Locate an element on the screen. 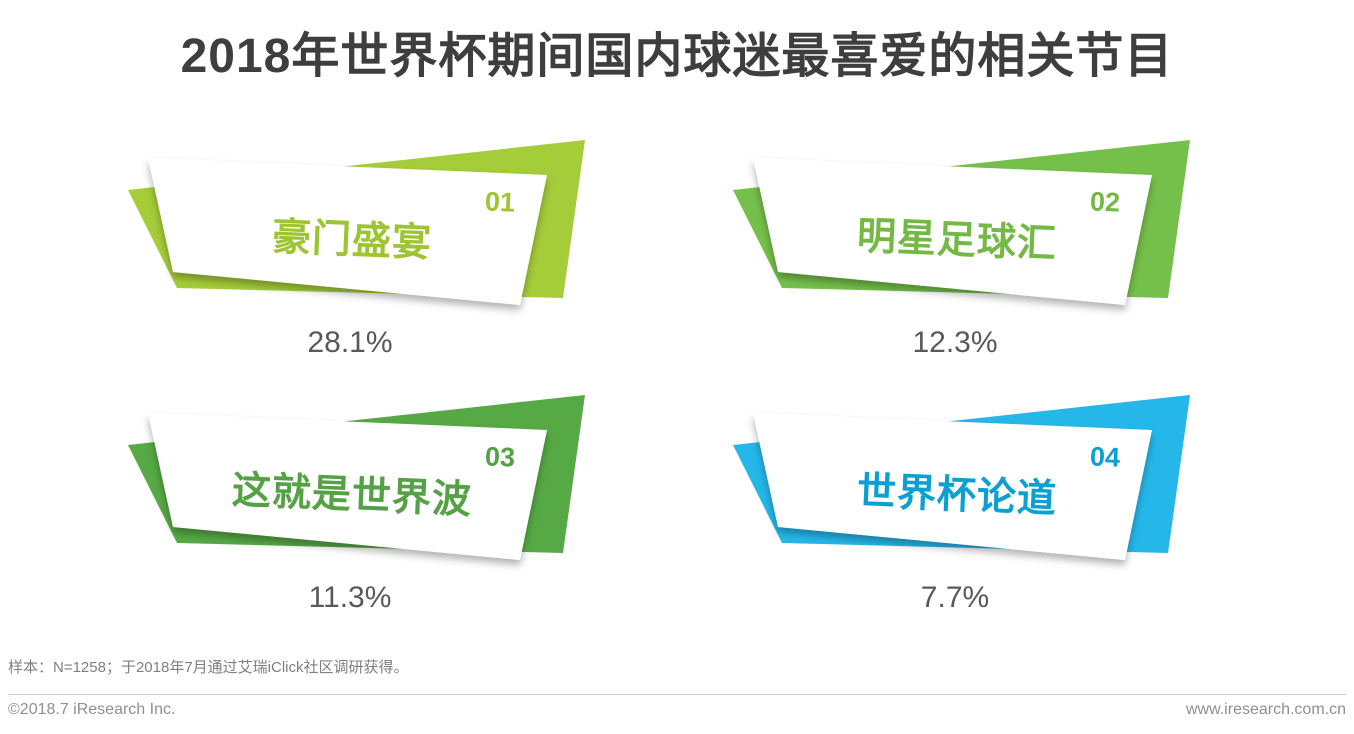  page-title: 2018年世界杯期间国内球迷最喜爱的相关节目 is located at coordinates (677, 56).